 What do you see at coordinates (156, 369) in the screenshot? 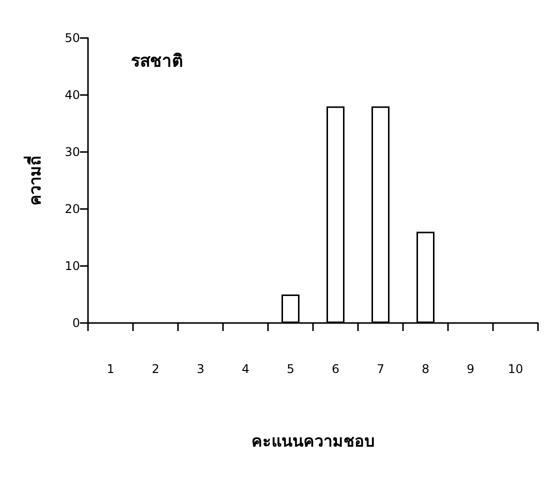
I see `x-tick-label: 2` at bounding box center [156, 369].